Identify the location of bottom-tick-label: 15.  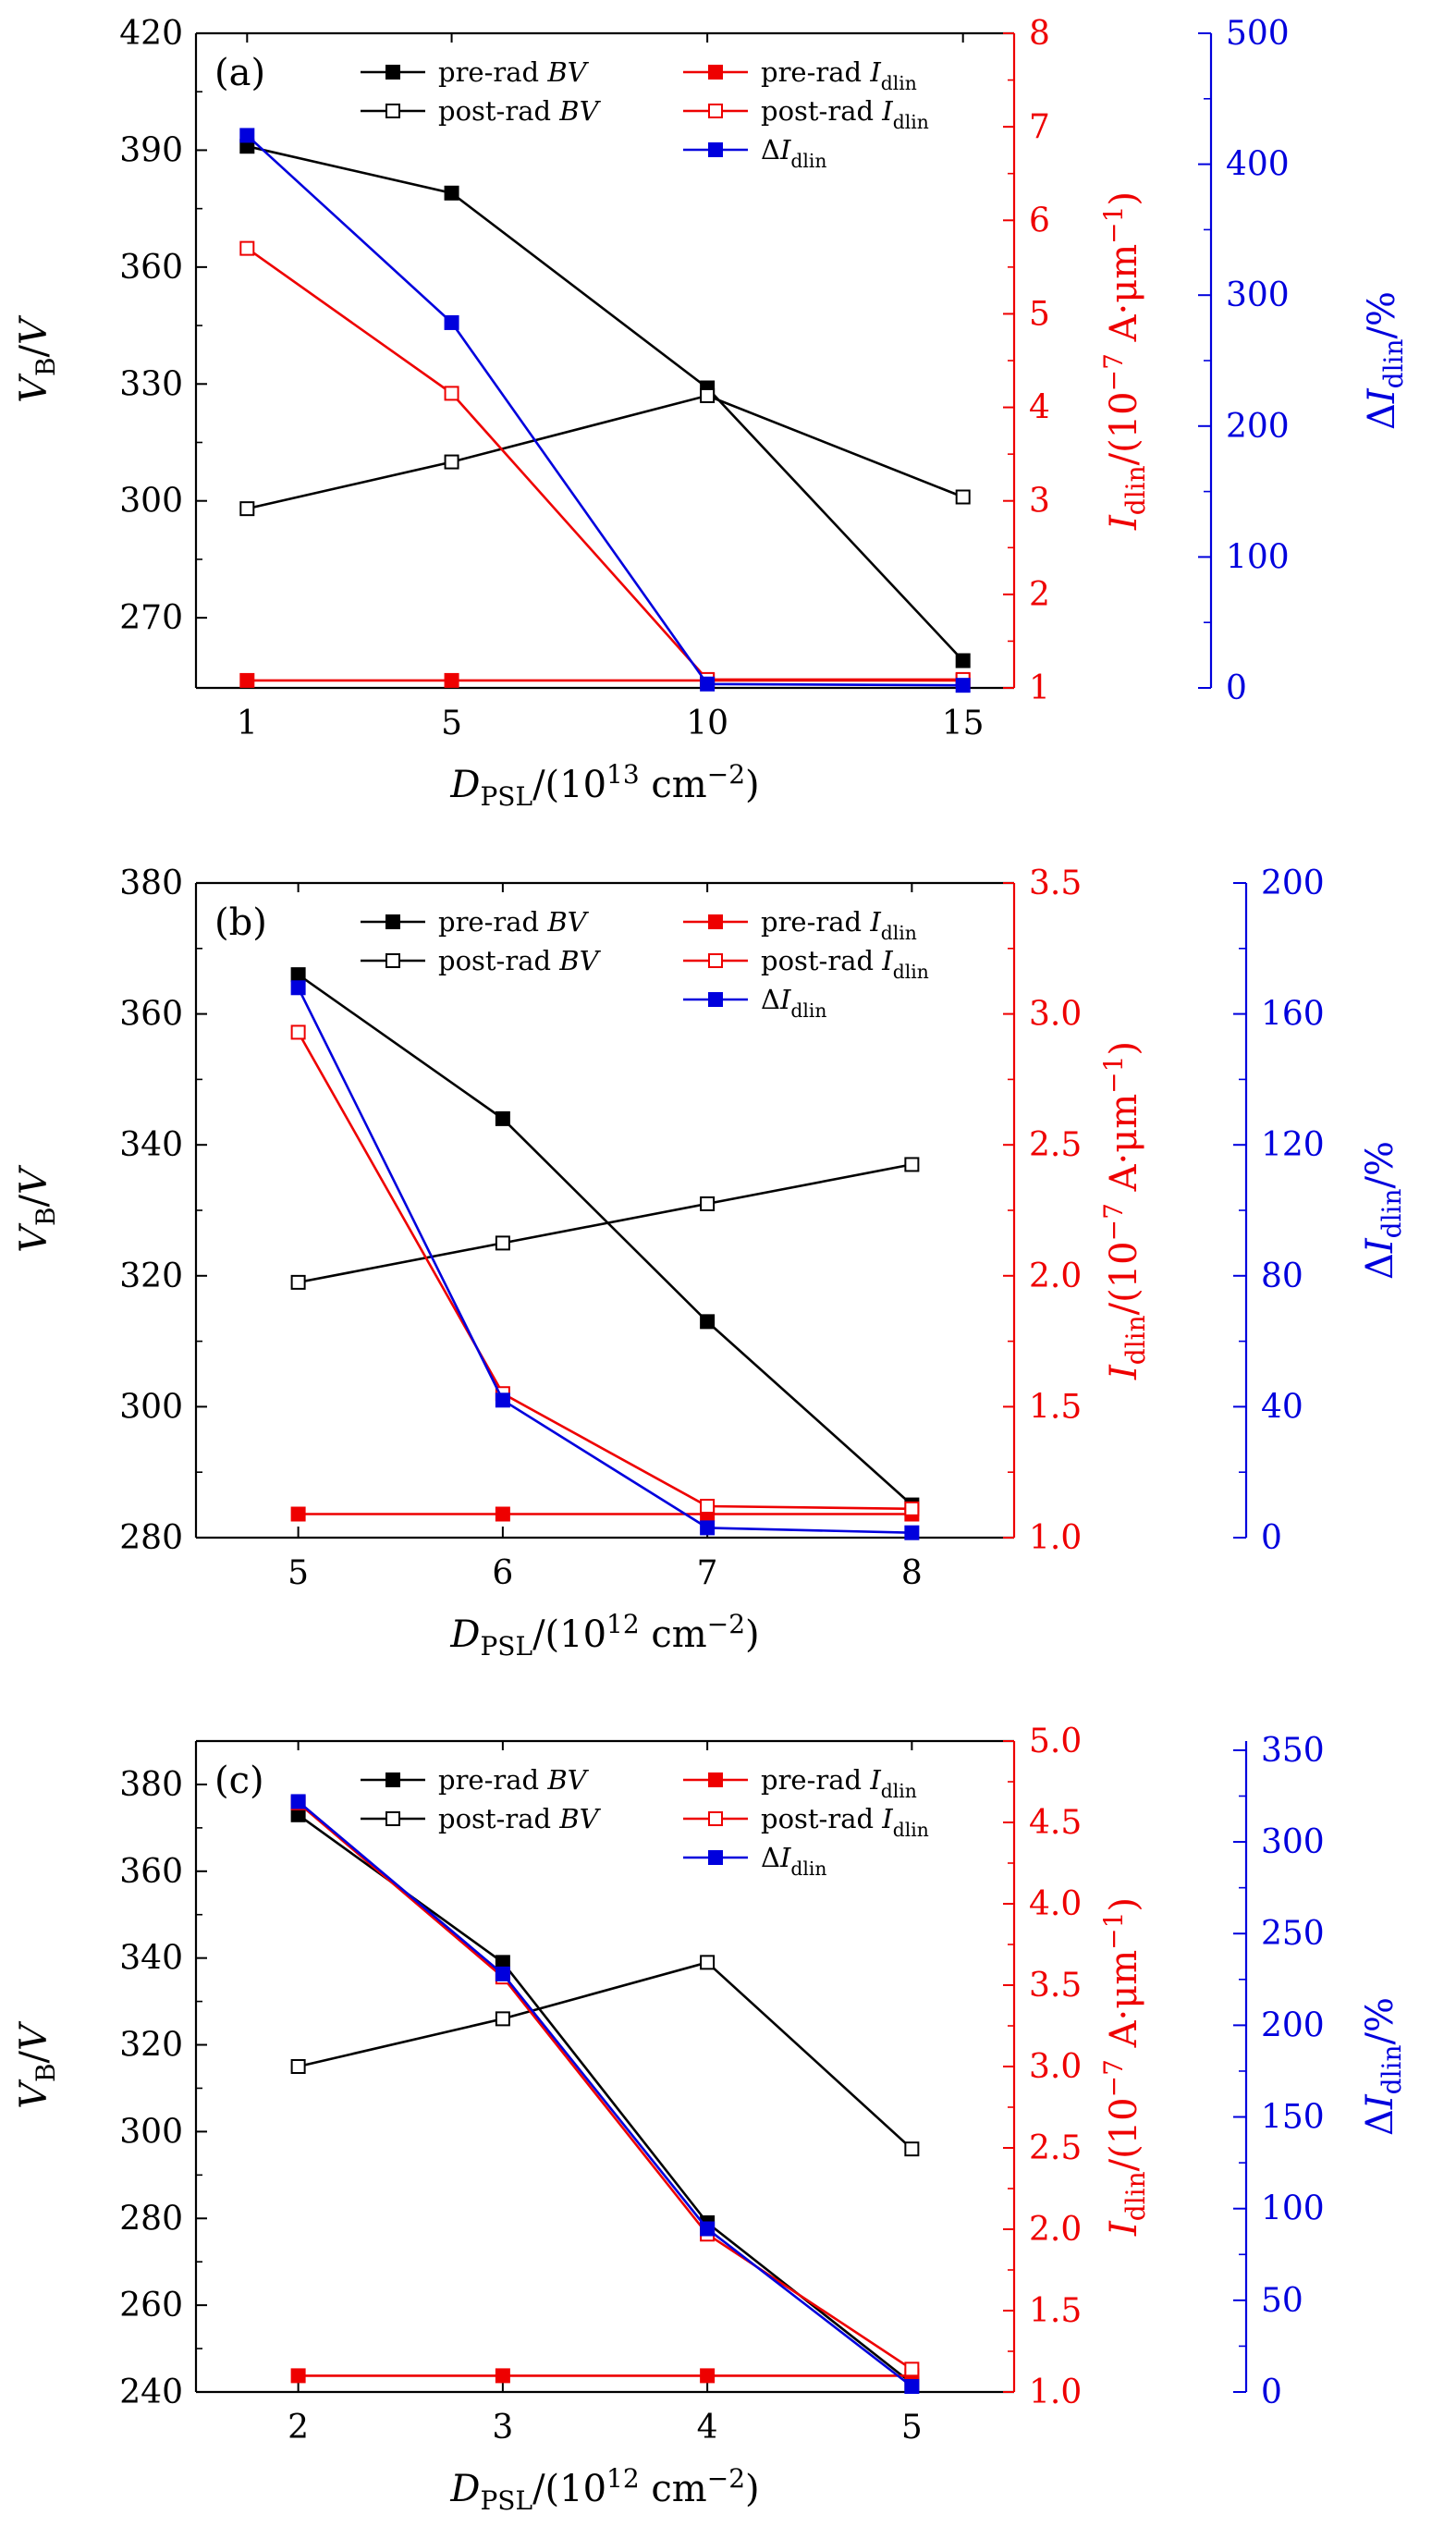
(963, 723).